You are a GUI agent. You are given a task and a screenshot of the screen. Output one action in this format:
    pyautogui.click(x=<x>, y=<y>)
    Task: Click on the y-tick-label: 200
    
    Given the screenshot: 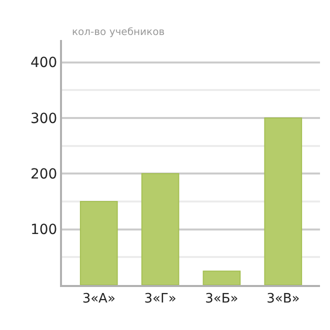 What is the action you would take?
    pyautogui.click(x=44, y=174)
    